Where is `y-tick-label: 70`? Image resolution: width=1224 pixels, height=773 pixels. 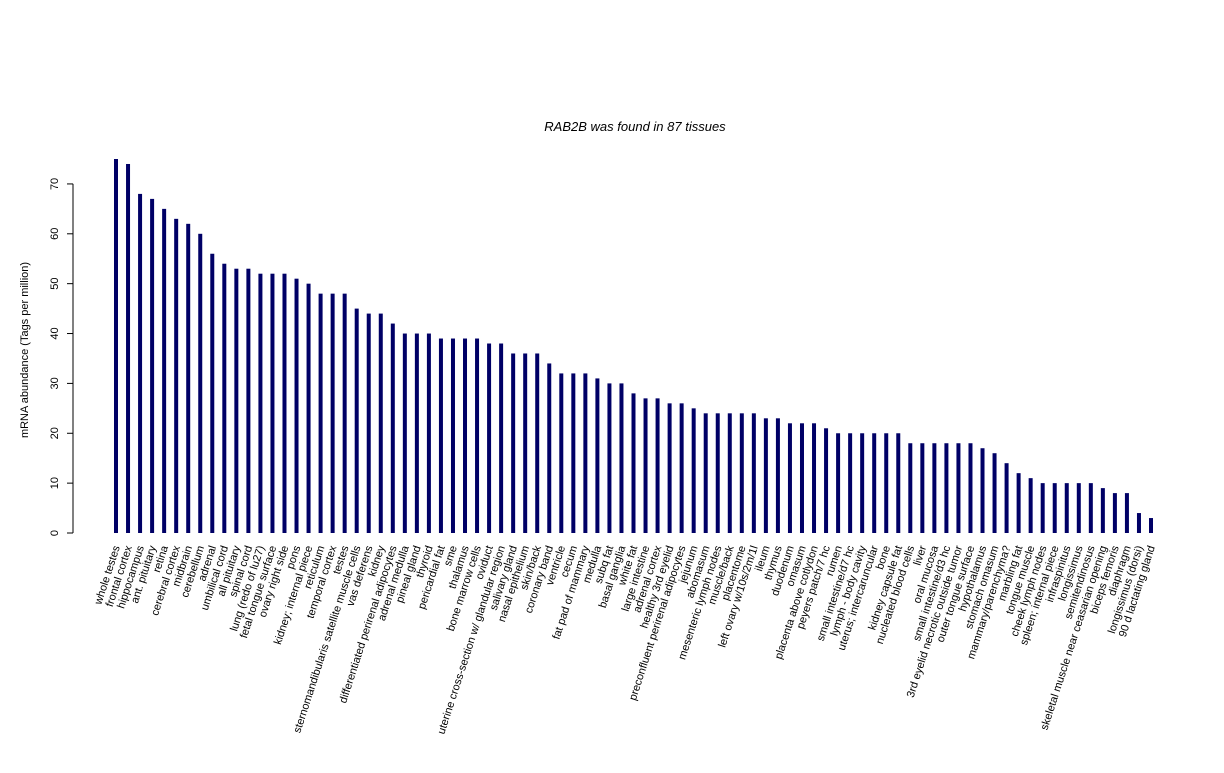
y-tick-label: 70 is located at coordinates (55, 184).